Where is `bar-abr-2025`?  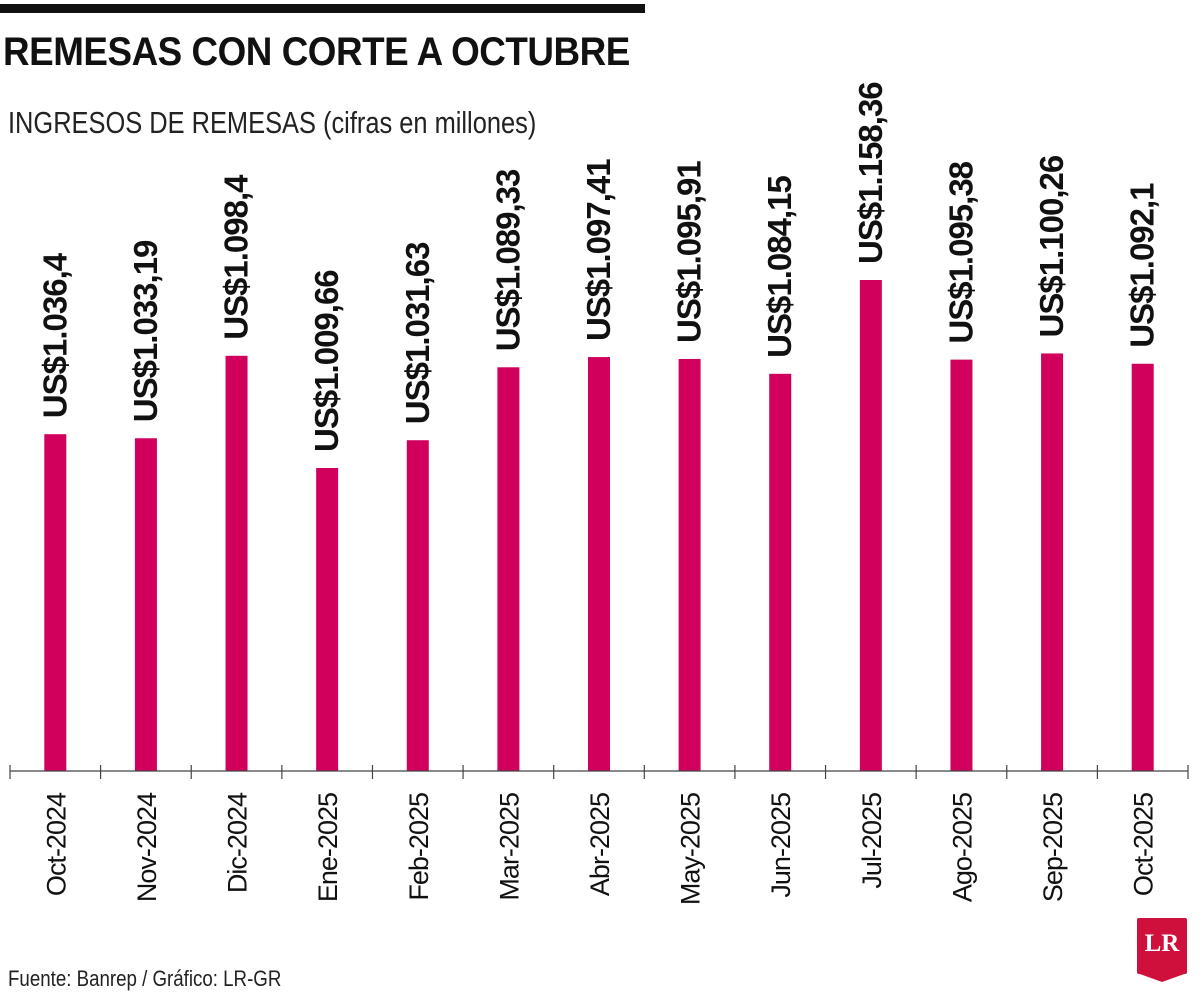 bar-abr-2025 is located at coordinates (599, 564).